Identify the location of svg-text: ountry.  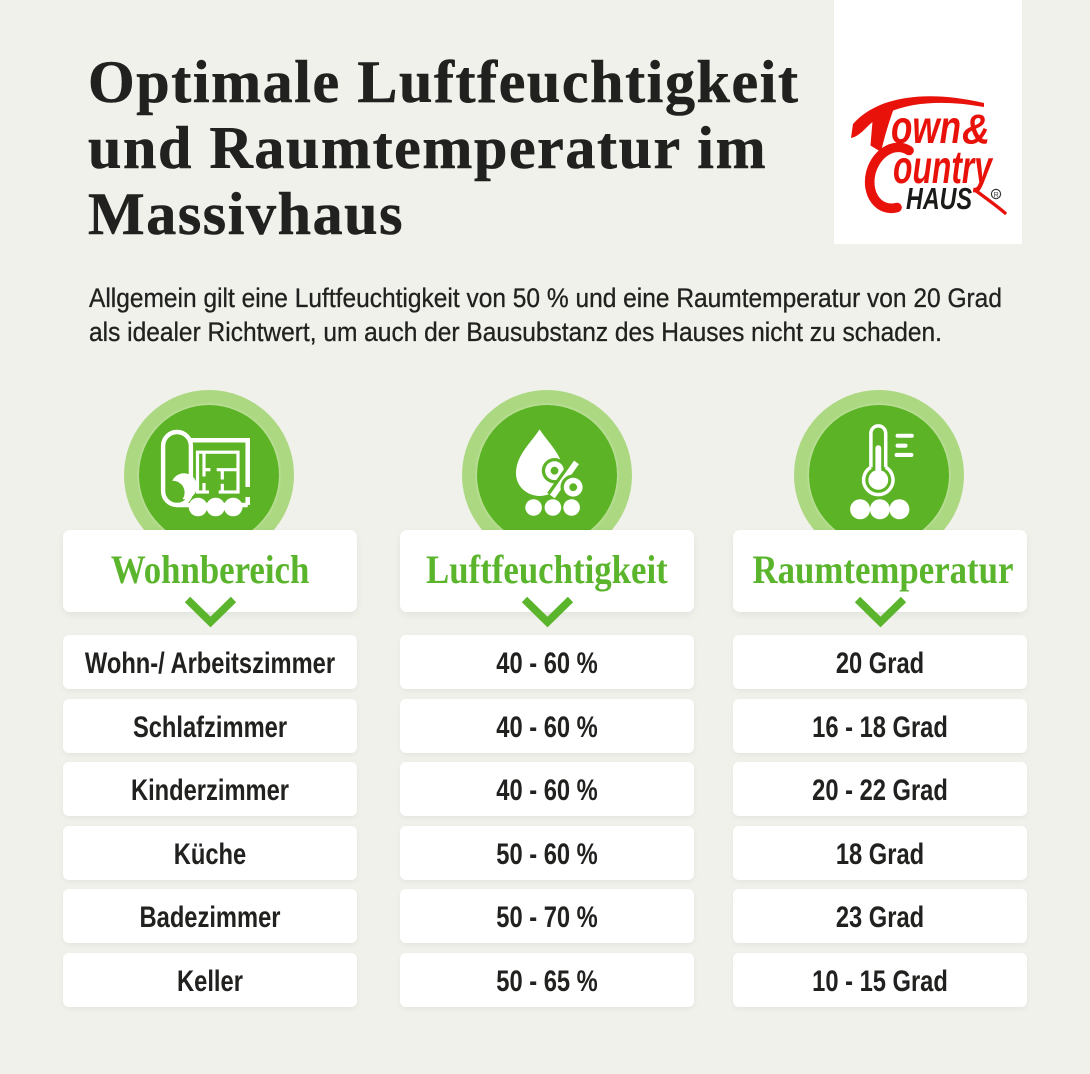
(943, 167).